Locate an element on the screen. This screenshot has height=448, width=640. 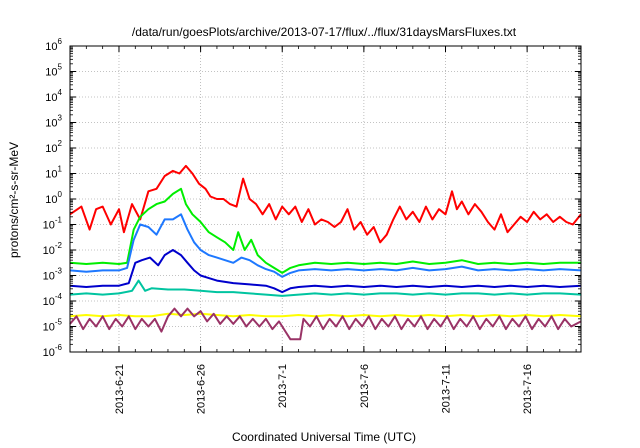
y-tick-label: 10⁻² is located at coordinates (53, 249).